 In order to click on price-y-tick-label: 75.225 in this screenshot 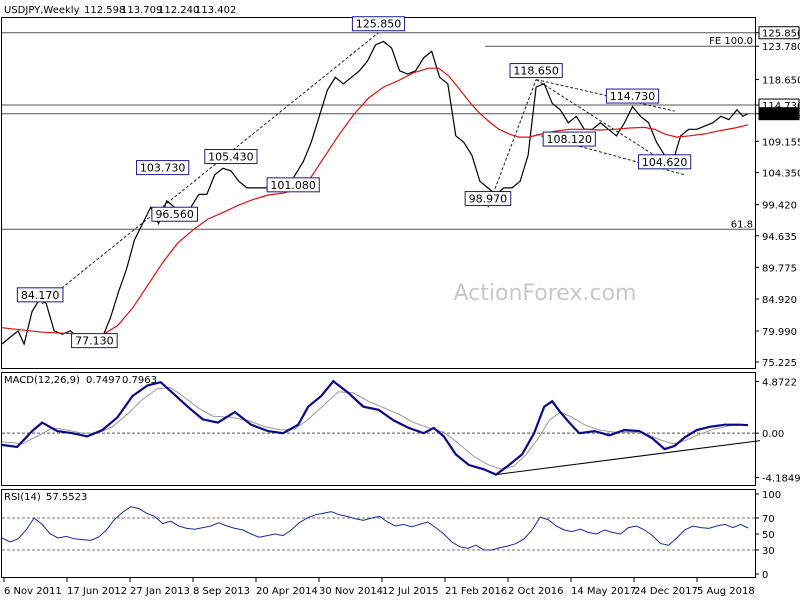, I will do `click(779, 363)`.